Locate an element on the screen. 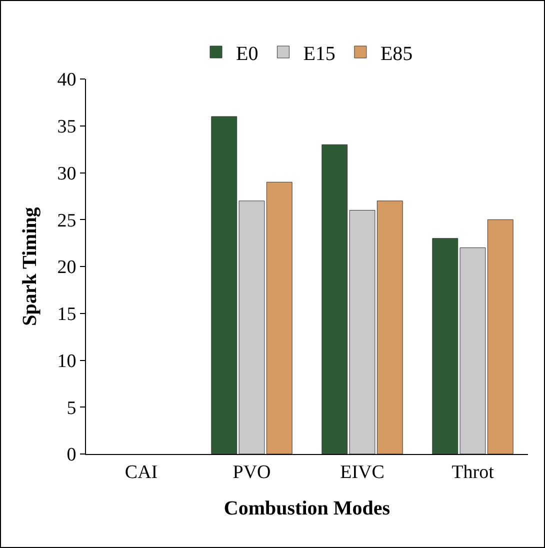 This screenshot has width=545, height=548. x-tick-label: PVO is located at coordinates (251, 472).